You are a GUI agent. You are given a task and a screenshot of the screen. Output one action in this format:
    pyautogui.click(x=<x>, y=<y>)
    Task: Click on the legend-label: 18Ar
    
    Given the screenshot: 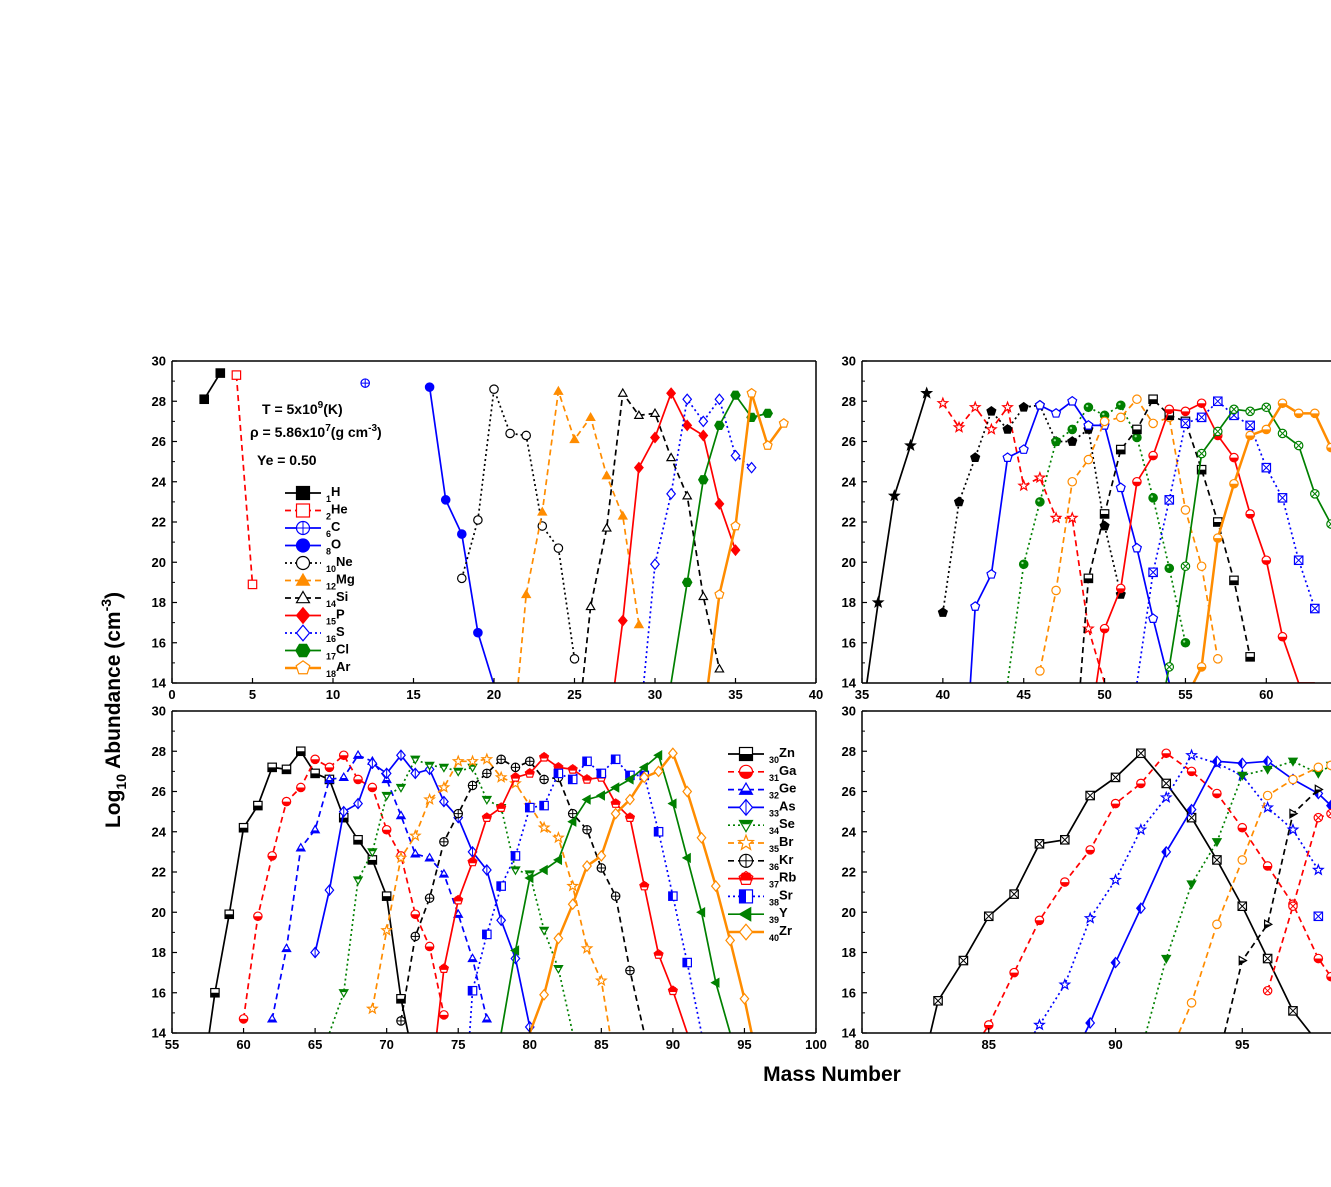 What is the action you would take?
    pyautogui.click(x=338, y=669)
    